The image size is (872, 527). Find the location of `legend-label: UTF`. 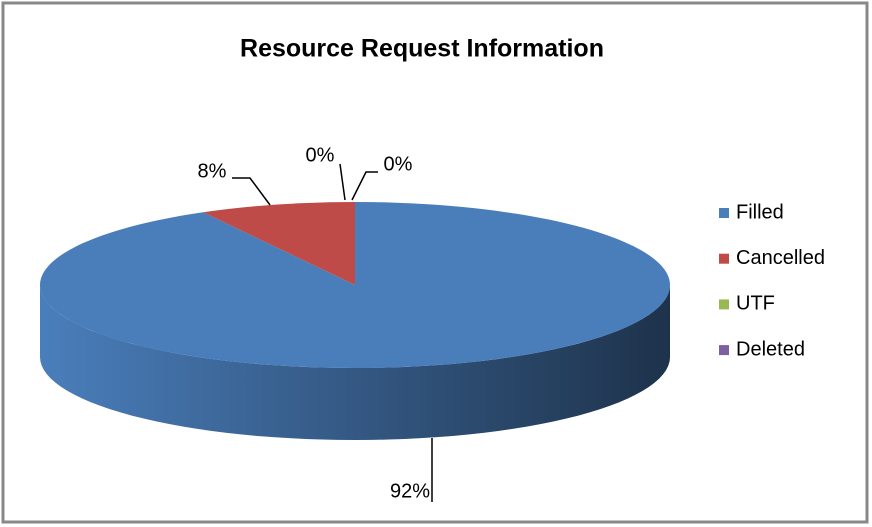

legend-label: UTF is located at coordinates (755, 304).